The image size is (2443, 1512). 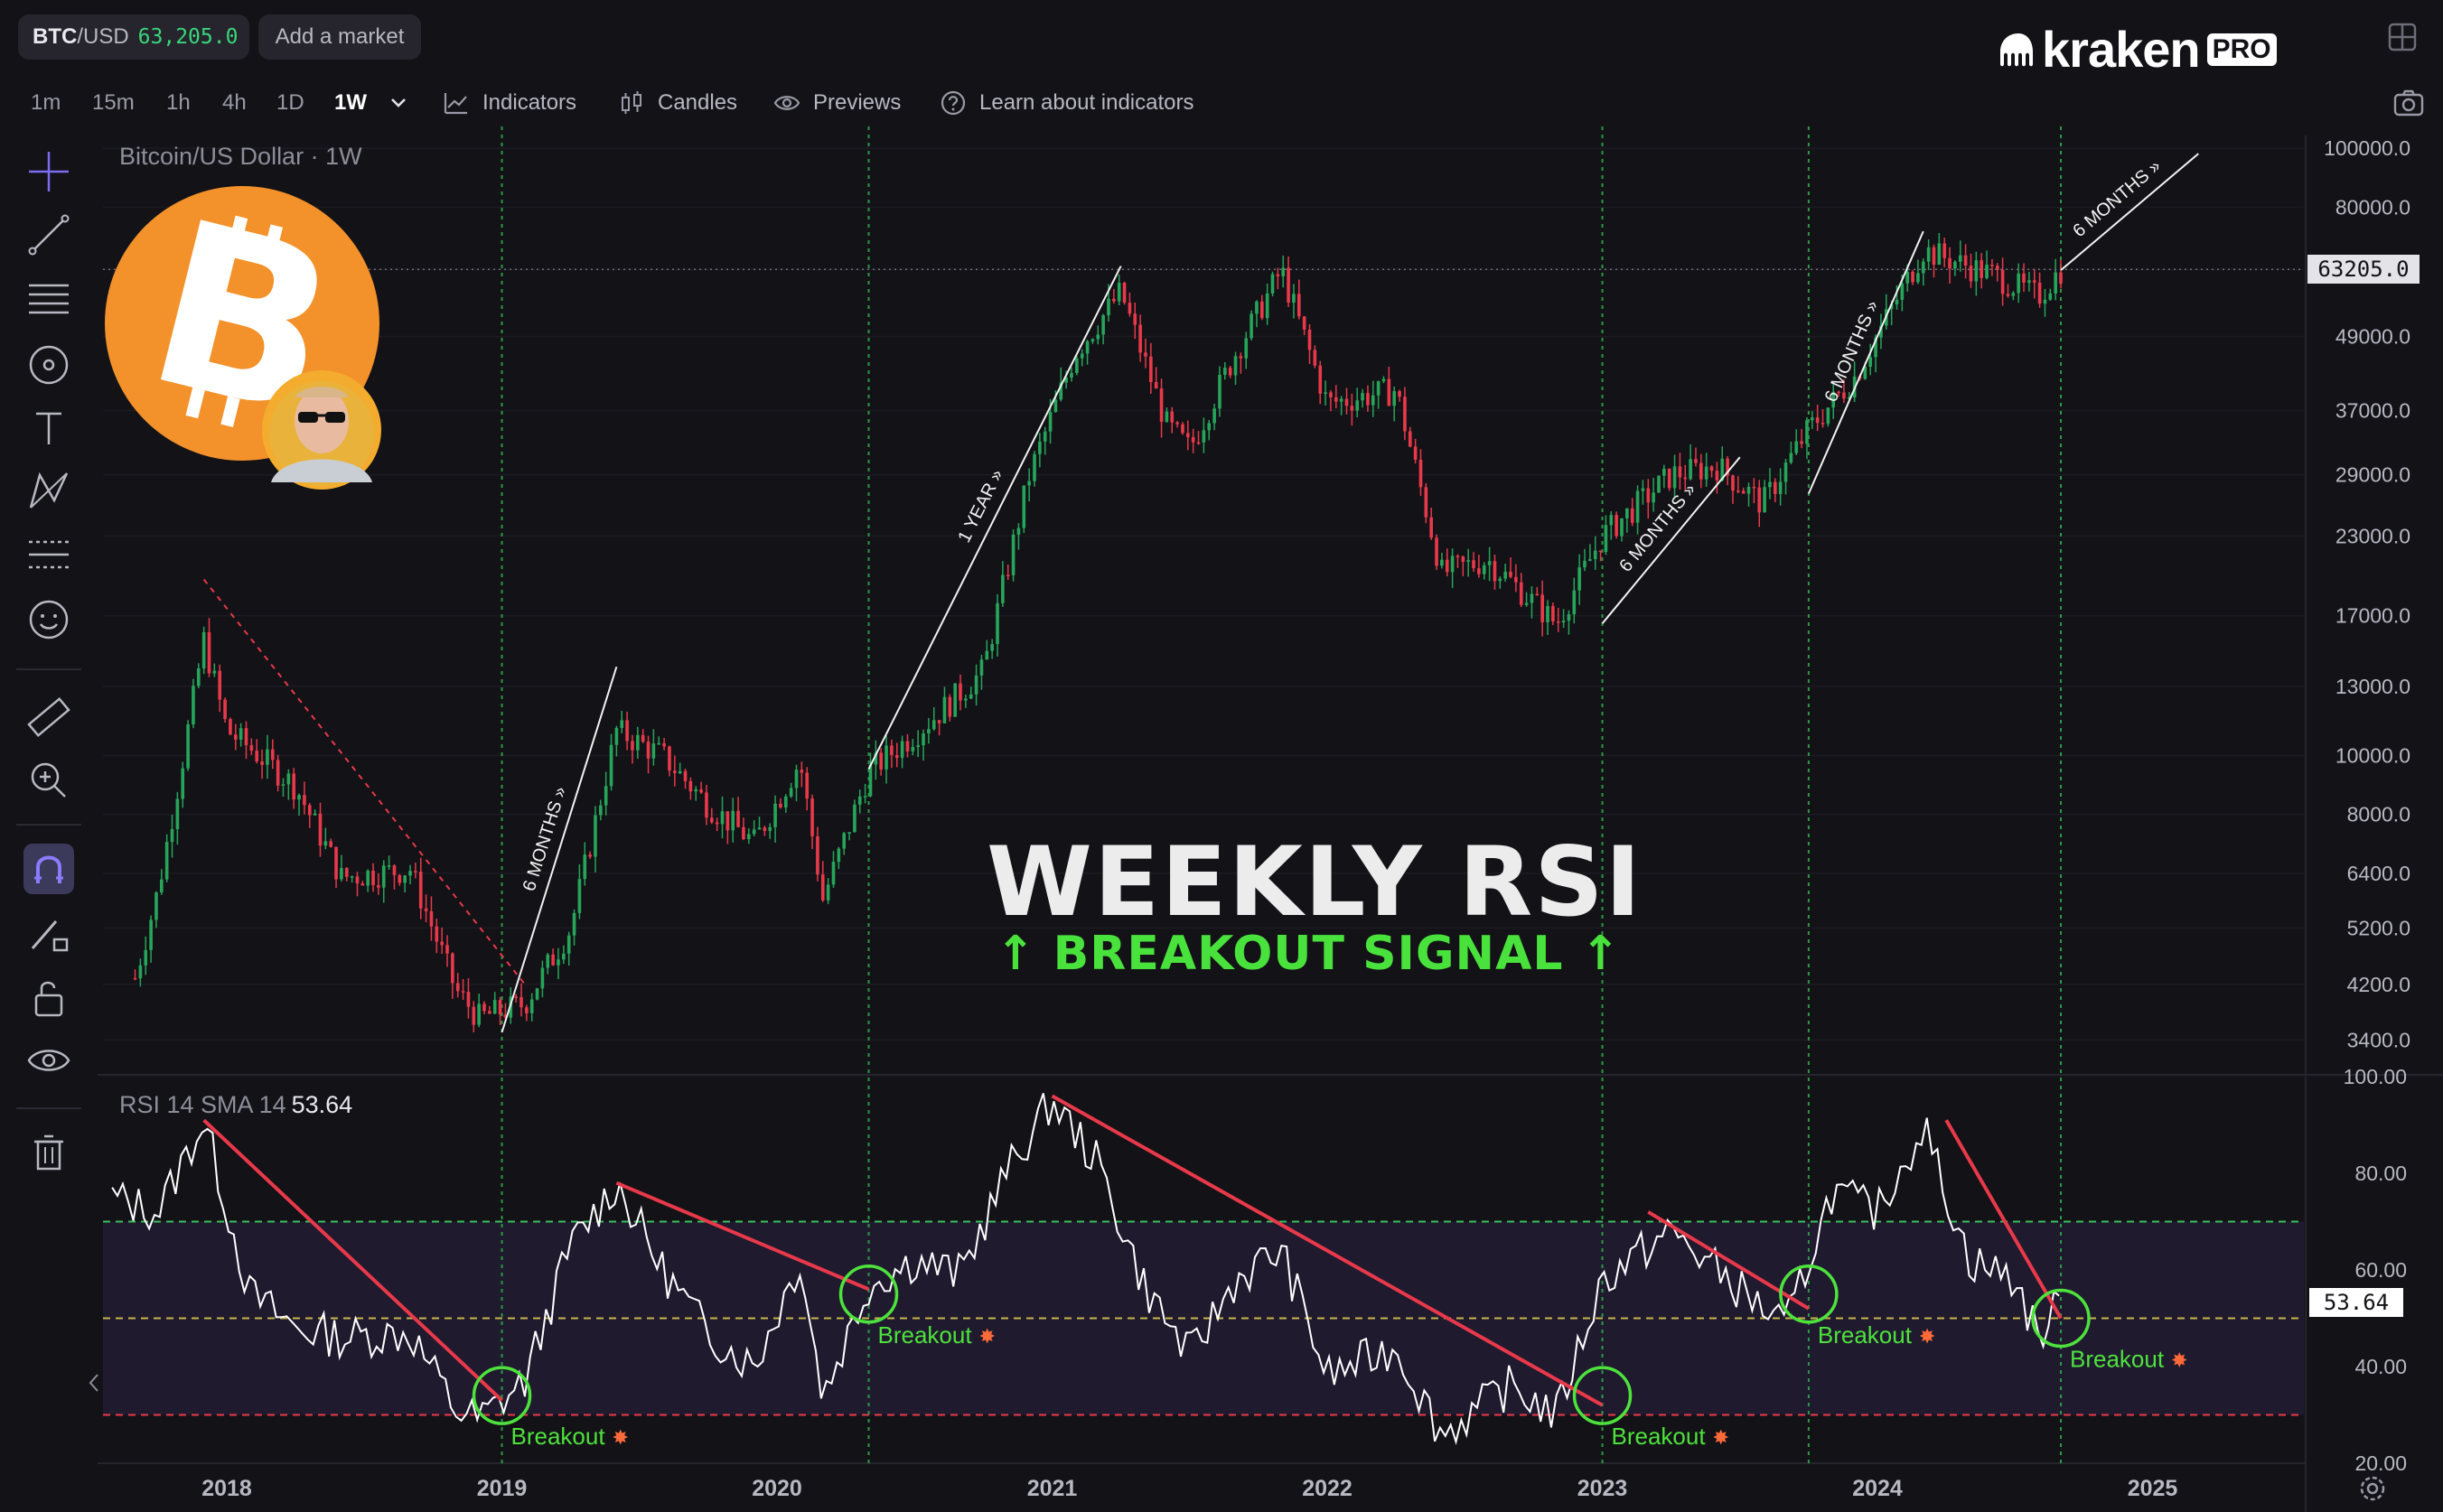 What do you see at coordinates (48, 997) in the screenshot?
I see `unlock-icon` at bounding box center [48, 997].